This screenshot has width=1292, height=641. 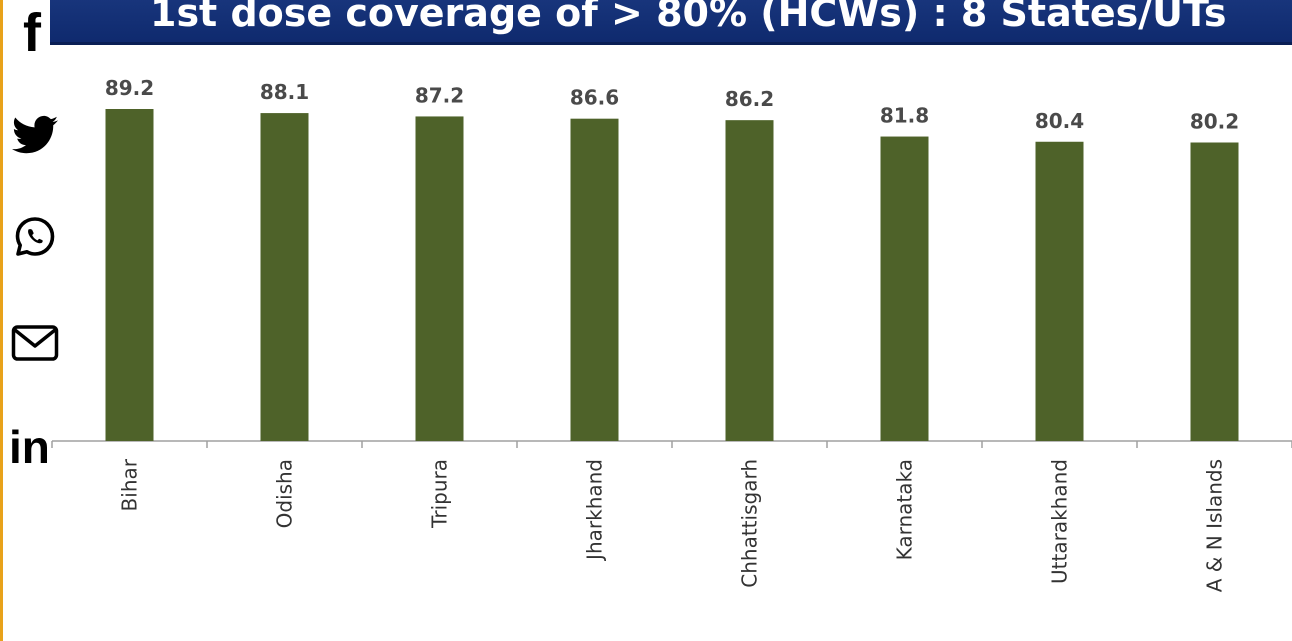 I want to click on category-label: Odisha, so click(x=285, y=493).